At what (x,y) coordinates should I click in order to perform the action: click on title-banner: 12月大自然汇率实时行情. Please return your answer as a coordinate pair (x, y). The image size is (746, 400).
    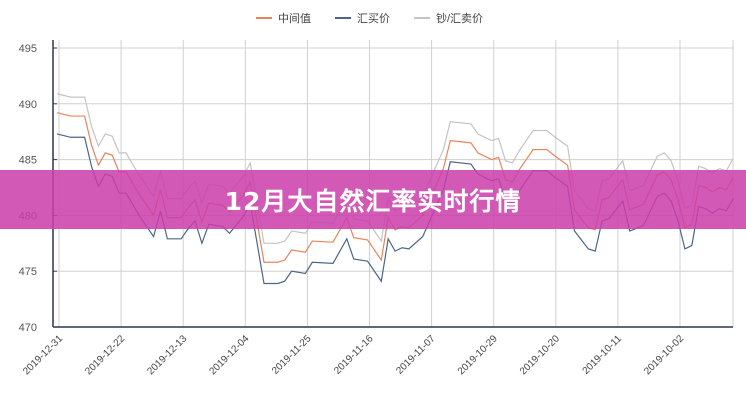
    Looking at the image, I should click on (373, 199).